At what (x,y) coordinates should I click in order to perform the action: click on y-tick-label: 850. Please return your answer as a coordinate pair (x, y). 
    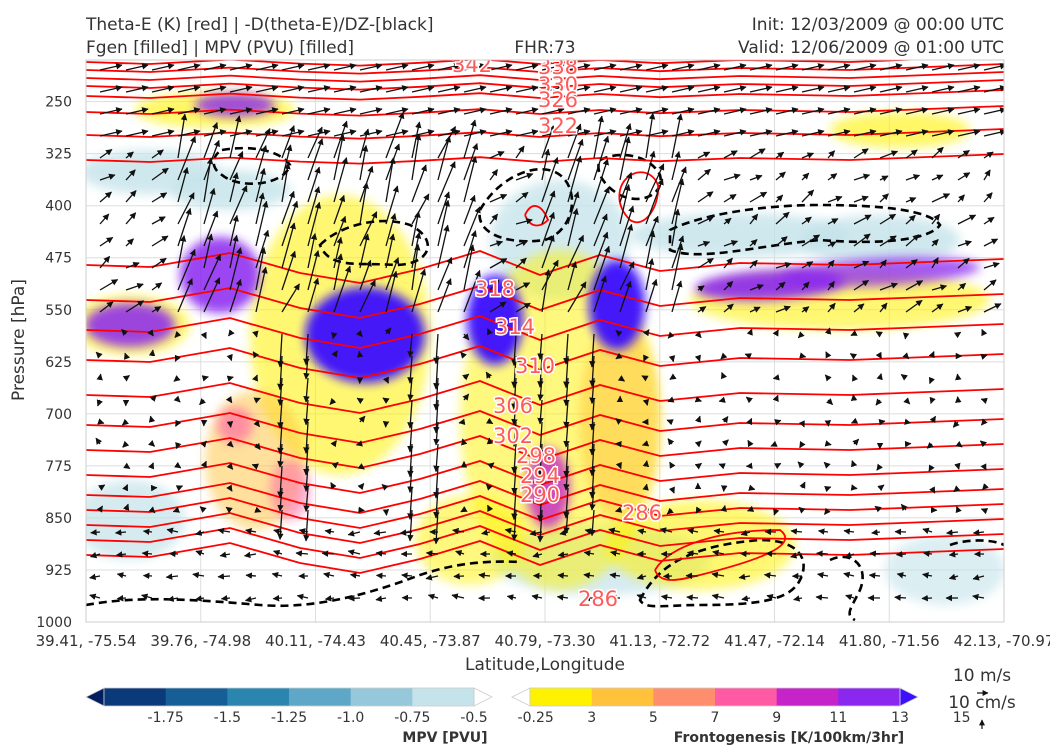
    Looking at the image, I should click on (58, 519).